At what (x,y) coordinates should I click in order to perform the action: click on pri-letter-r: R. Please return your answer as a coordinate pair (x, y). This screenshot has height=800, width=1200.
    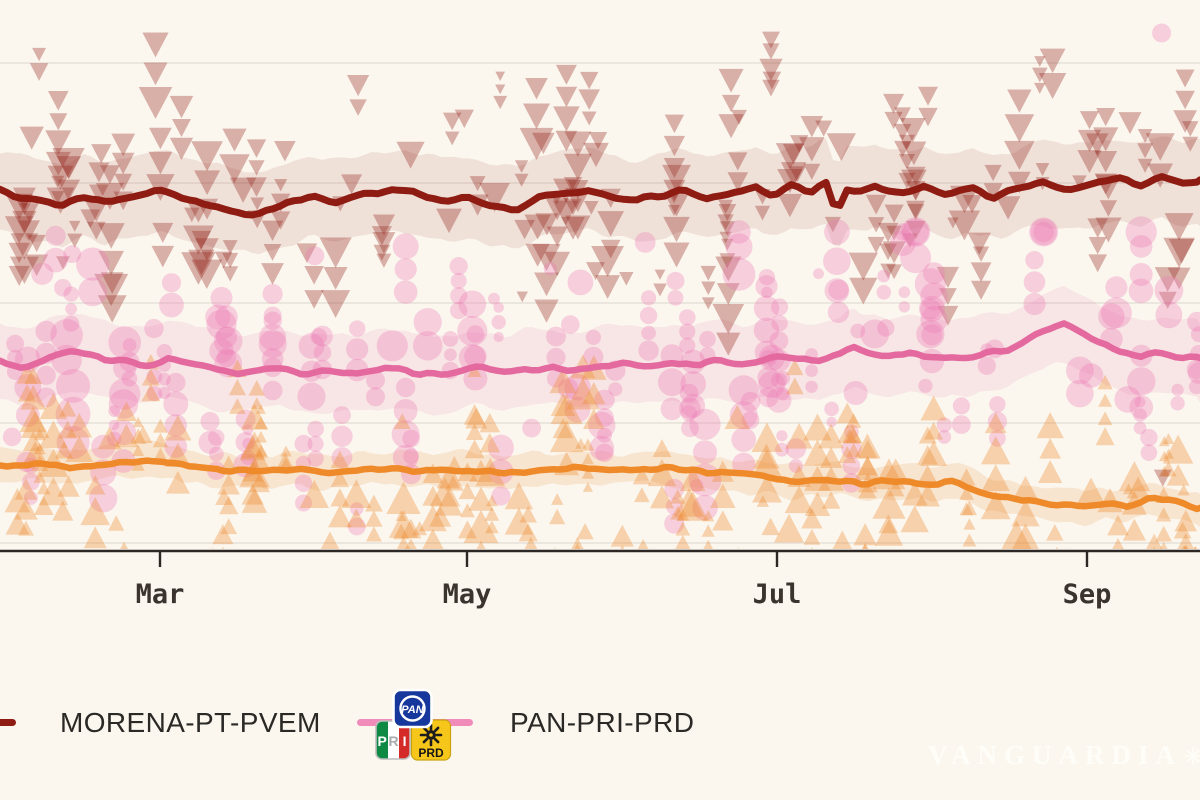
    Looking at the image, I should click on (393, 741).